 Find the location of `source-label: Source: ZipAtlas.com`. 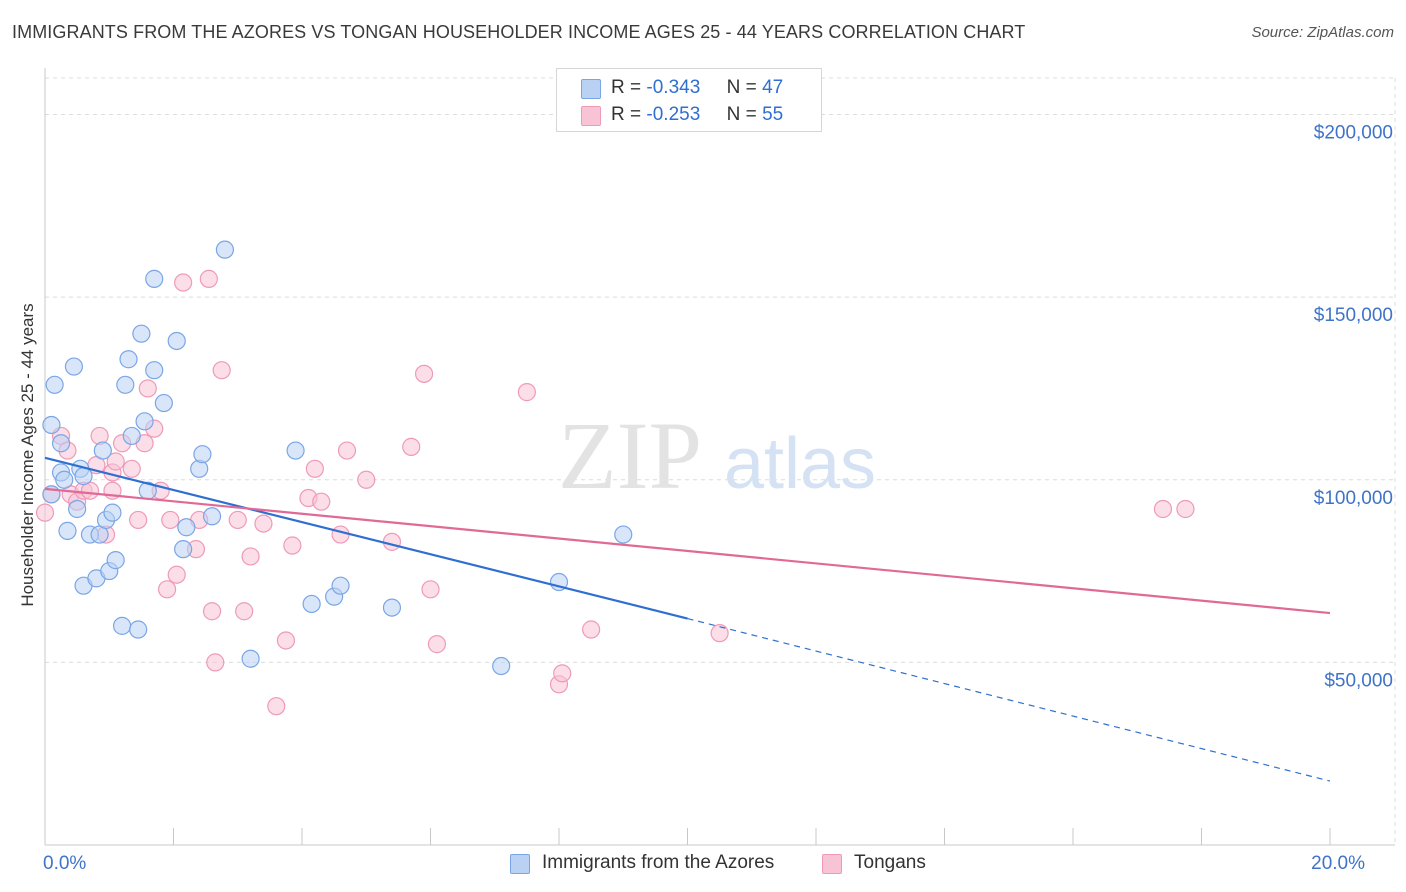

source-label: Source: ZipAtlas.com is located at coordinates (1322, 32).